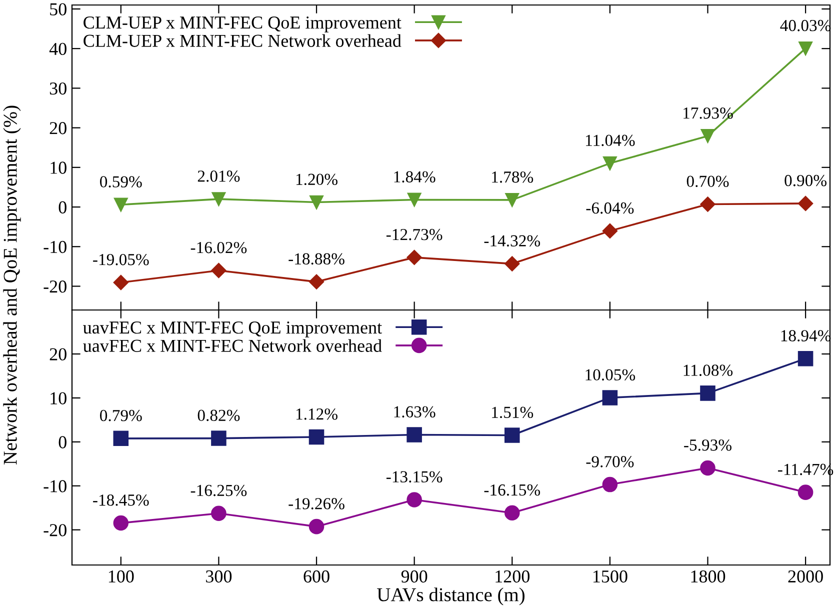 This screenshot has width=840, height=606. I want to click on data-label: -5.93%, so click(708, 445).